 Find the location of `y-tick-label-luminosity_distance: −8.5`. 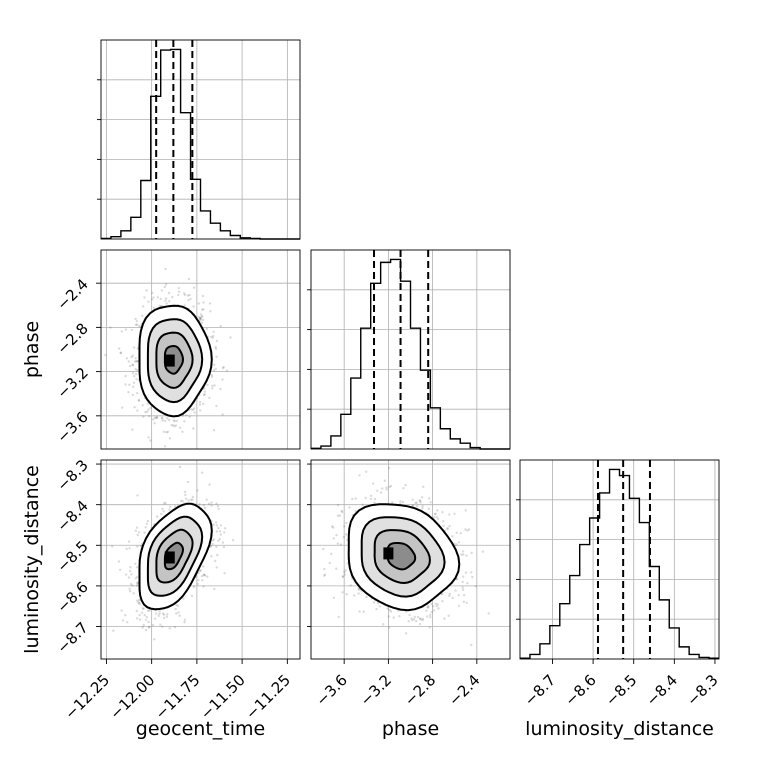

y-tick-label-luminosity_distance: −8.5 is located at coordinates (72, 556).